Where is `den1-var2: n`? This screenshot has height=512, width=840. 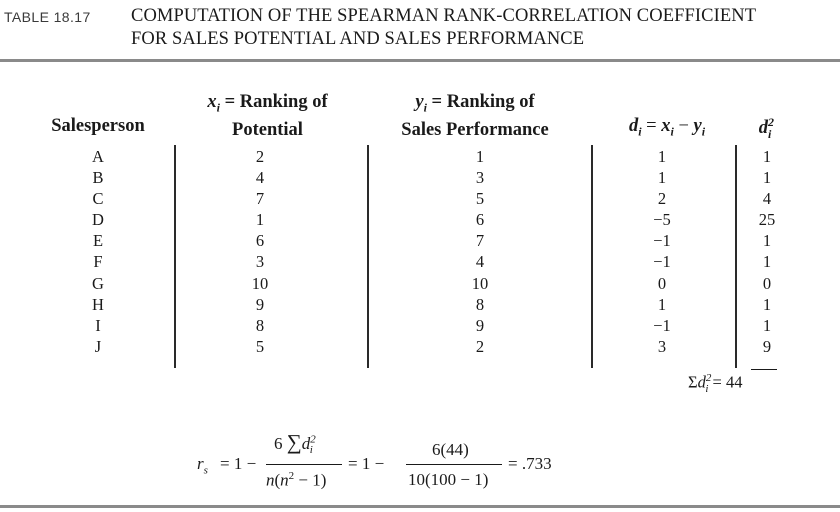
den1-var2: n is located at coordinates (284, 480).